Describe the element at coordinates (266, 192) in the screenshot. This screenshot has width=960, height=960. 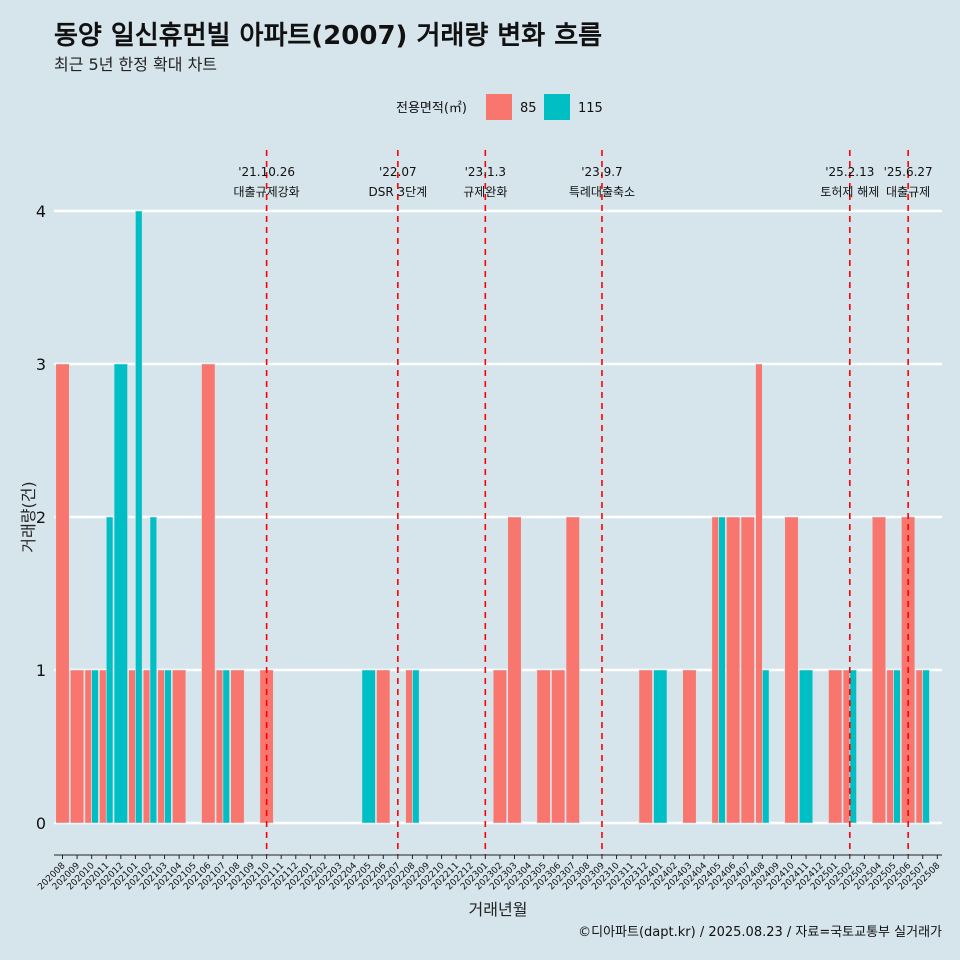
I see `event-label: 대출규제강화` at that location.